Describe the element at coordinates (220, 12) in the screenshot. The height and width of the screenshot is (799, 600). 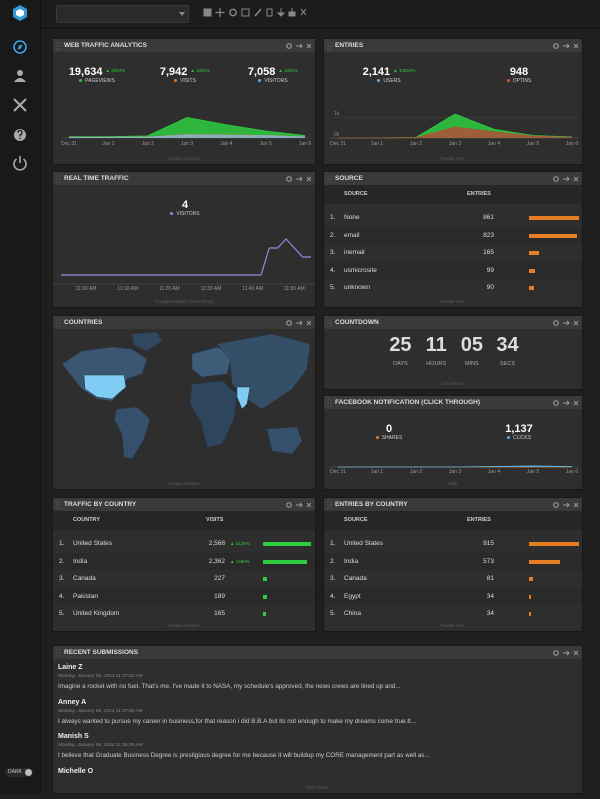
I see `tool-move` at that location.